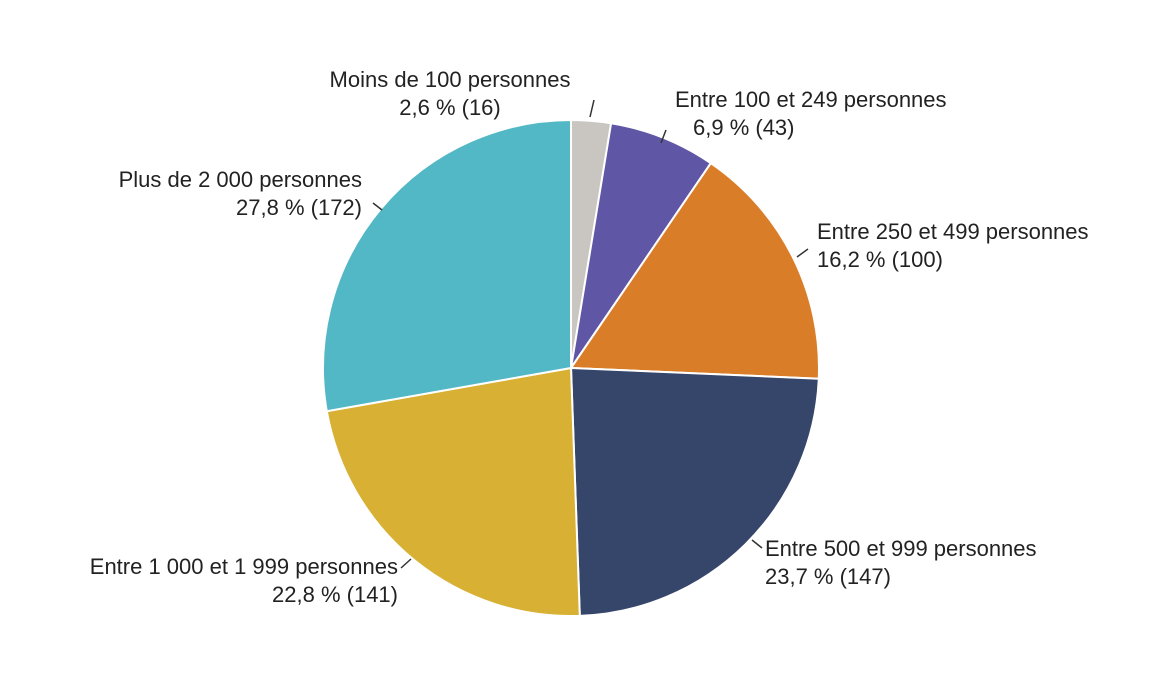 The image size is (1170, 675). What do you see at coordinates (450, 79) in the screenshot?
I see `category-label: Moins de 100 personnes` at bounding box center [450, 79].